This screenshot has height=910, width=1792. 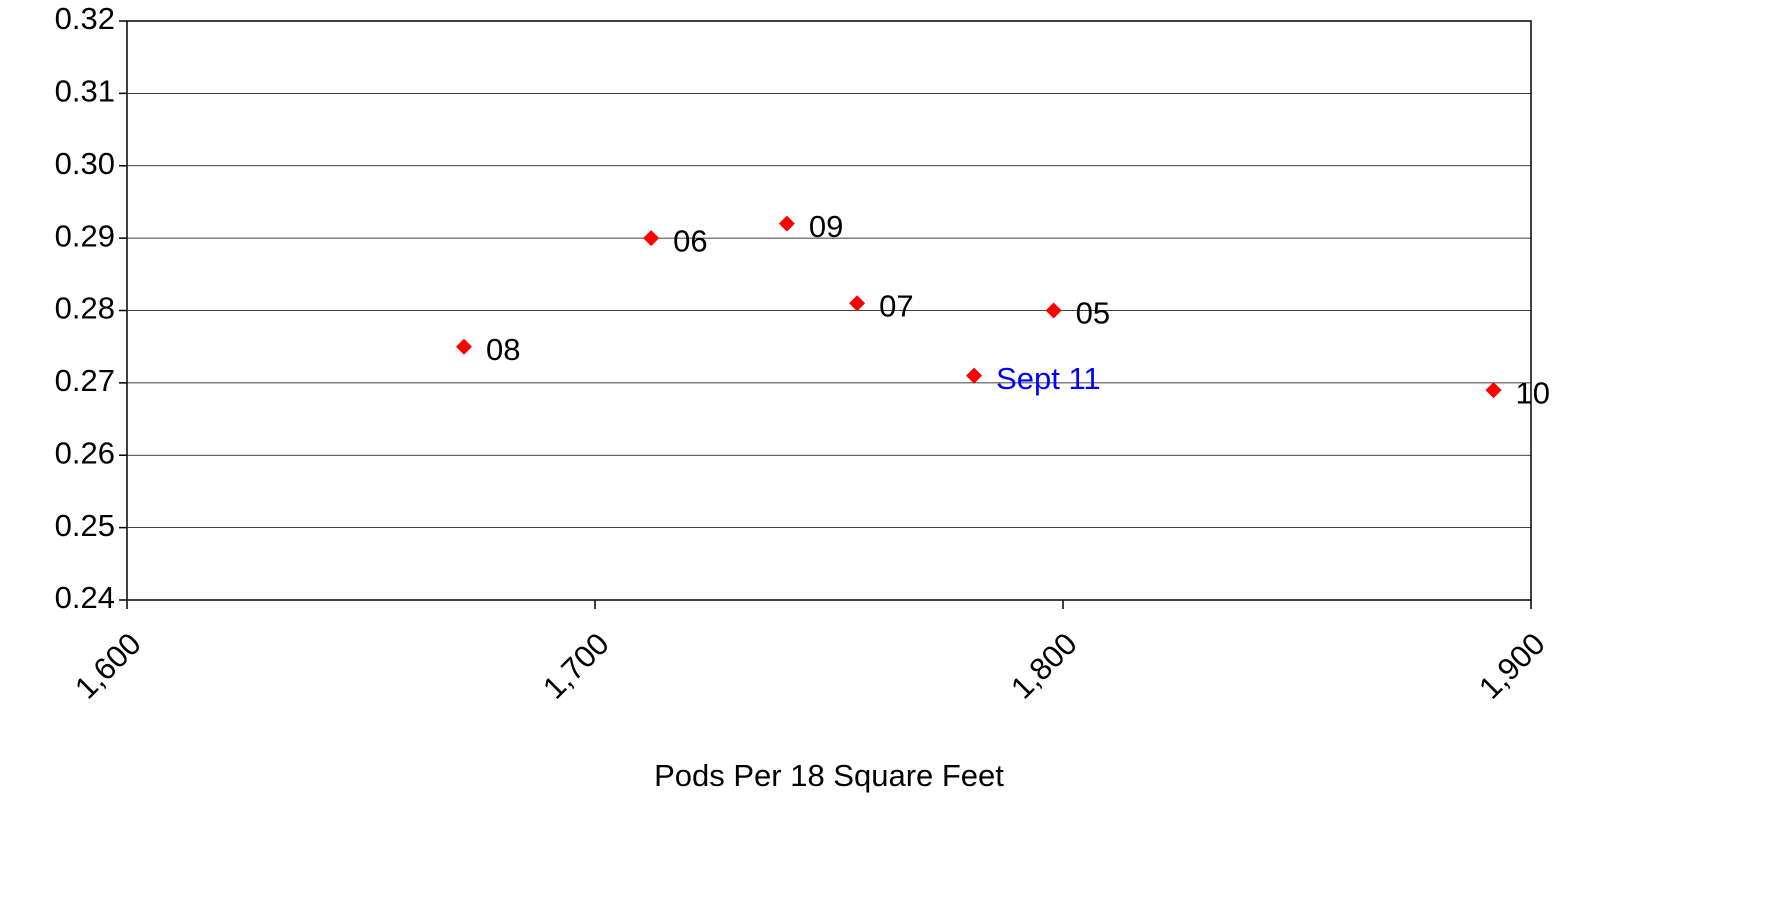 What do you see at coordinates (576, 666) in the screenshot?
I see `x-tick-label: 1,700` at bounding box center [576, 666].